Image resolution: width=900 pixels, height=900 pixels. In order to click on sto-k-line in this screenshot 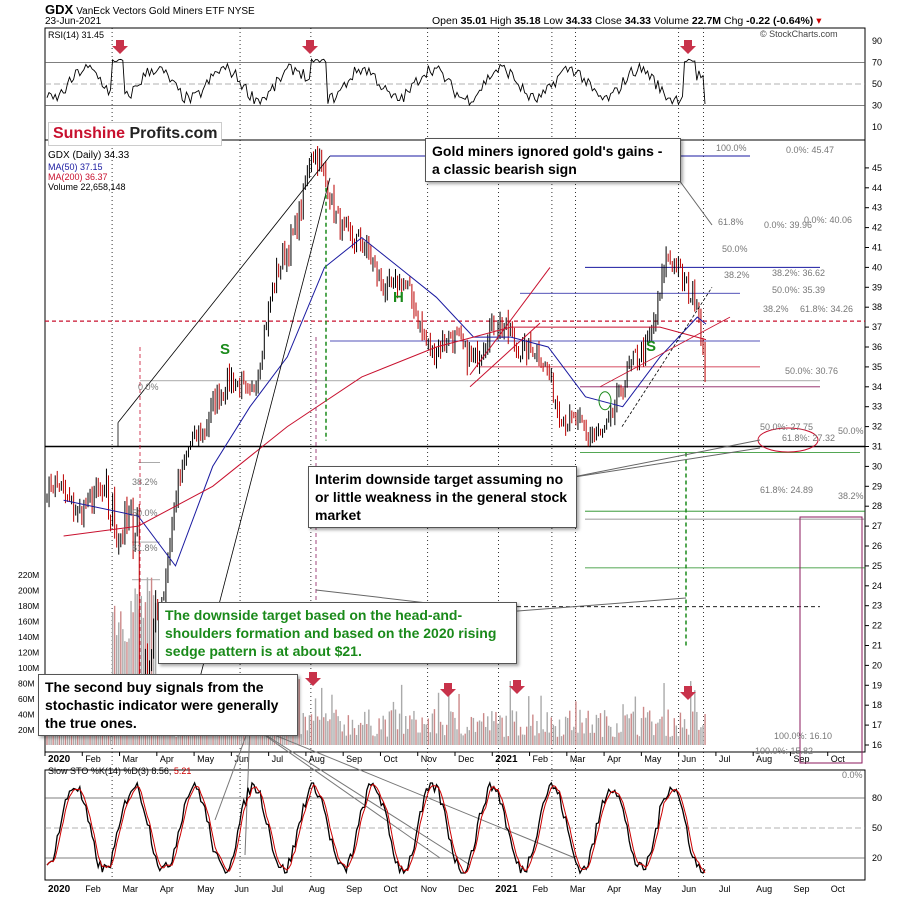, I will do `click(376, 828)`.